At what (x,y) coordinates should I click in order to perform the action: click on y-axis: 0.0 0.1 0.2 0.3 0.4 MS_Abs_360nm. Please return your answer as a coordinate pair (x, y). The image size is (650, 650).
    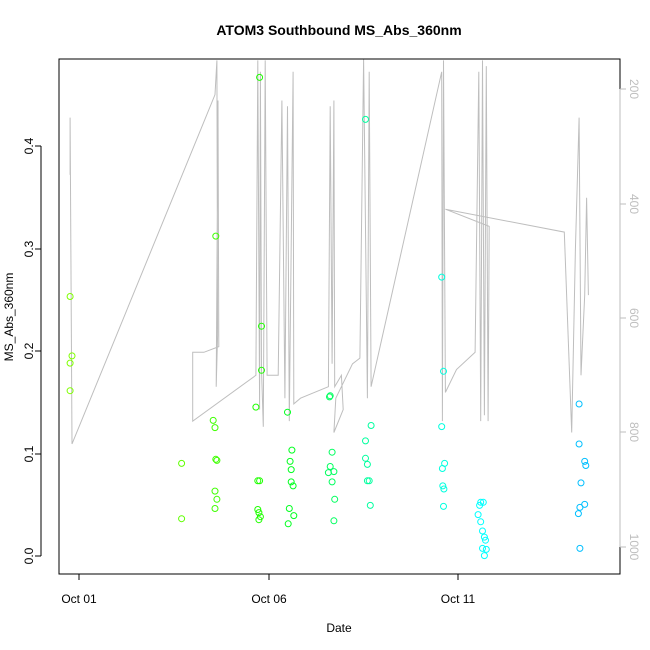
    Looking at the image, I should click on (22, 350).